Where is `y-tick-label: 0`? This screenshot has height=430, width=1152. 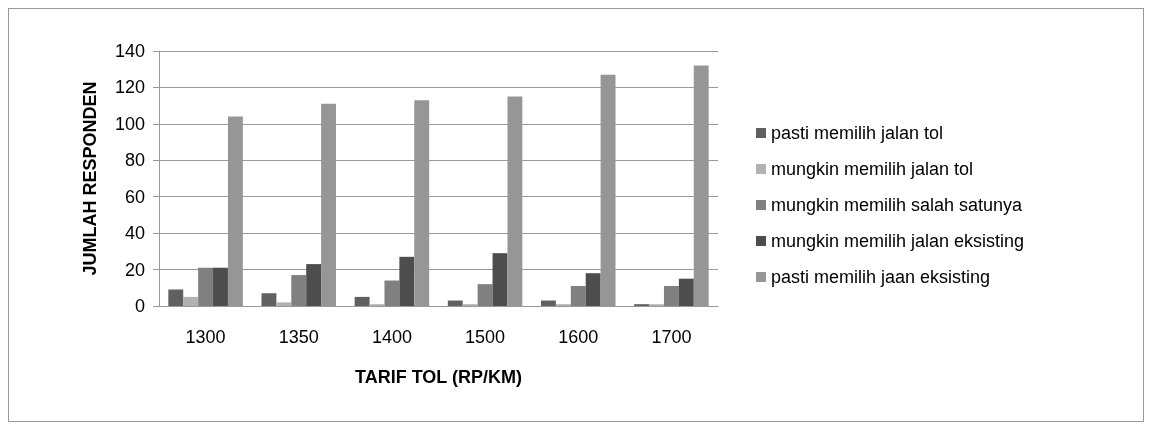
y-tick-label: 0 is located at coordinates (139, 306).